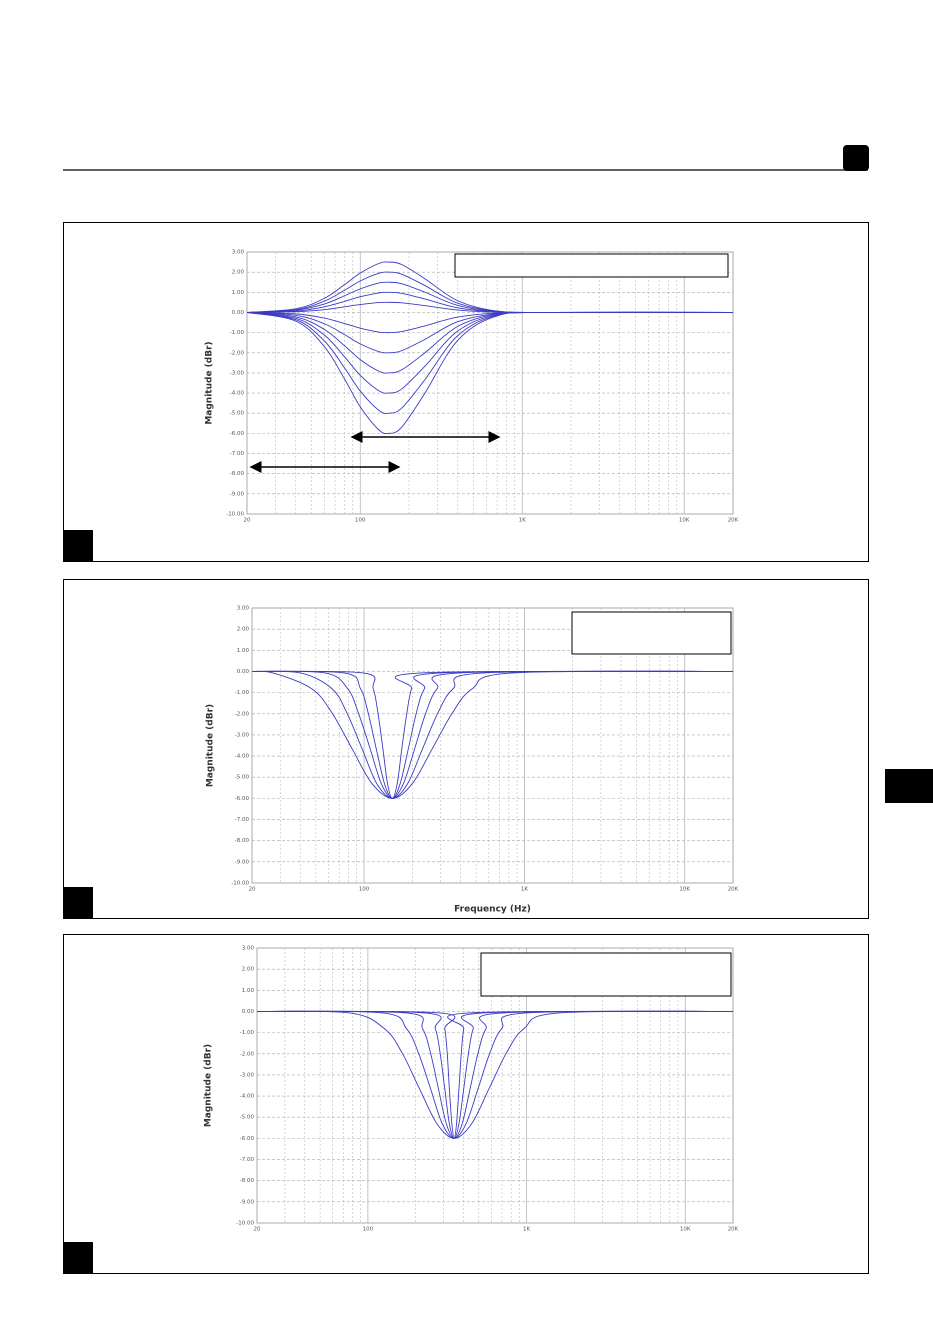 The image size is (933, 1328). Describe the element at coordinates (490, 383) in the screenshot. I see `plot-area` at that location.